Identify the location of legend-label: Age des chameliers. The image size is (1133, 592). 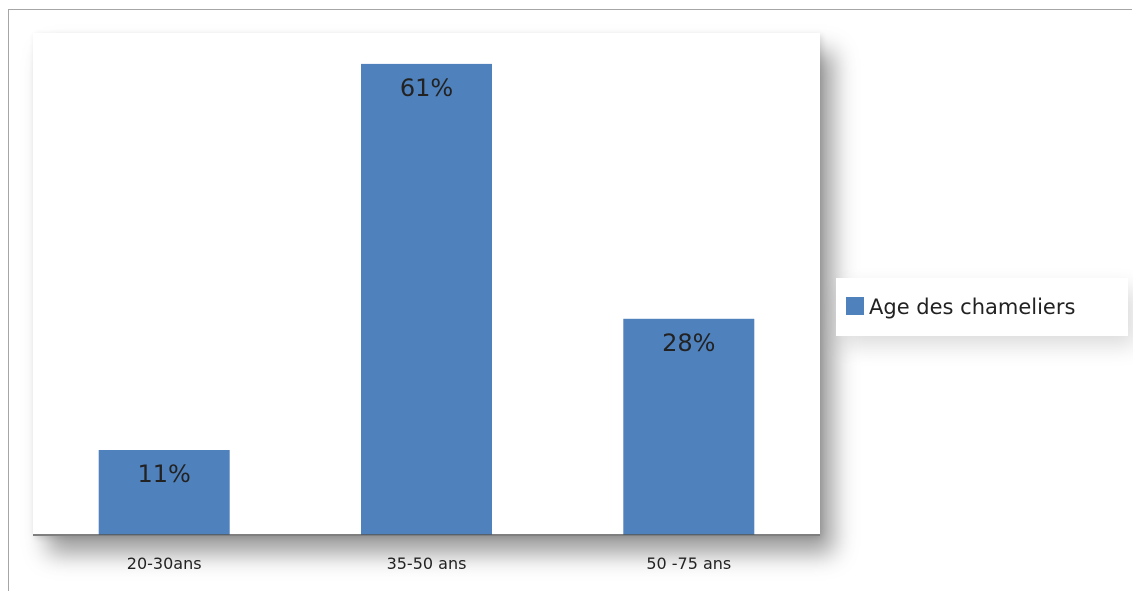
(972, 307).